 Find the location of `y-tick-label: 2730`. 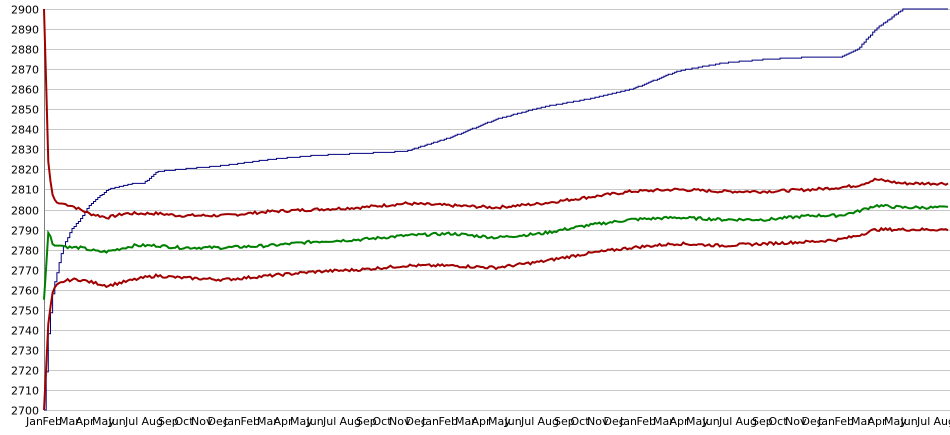

y-tick-label: 2730 is located at coordinates (25, 351).